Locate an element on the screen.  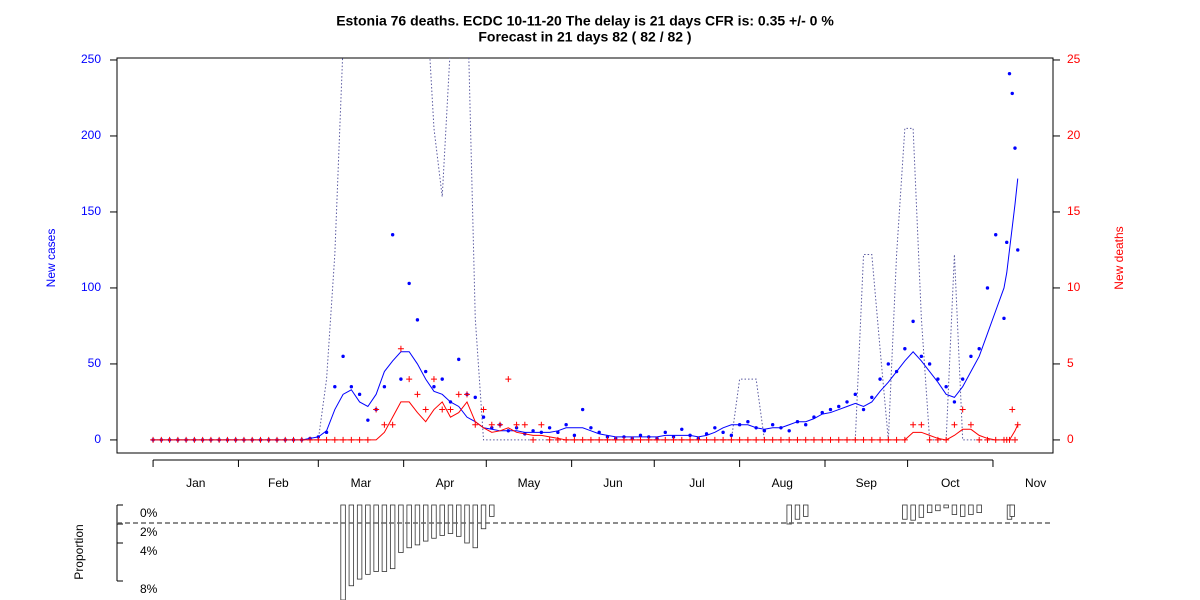
y2-tick-label: 25 is located at coordinates (1074, 59).